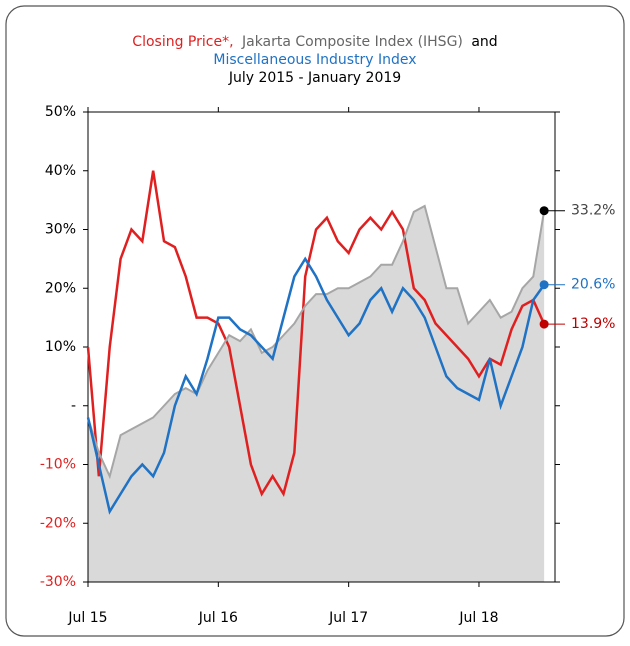 Image resolution: width=630 pixels, height=646 pixels. What do you see at coordinates (87, 618) in the screenshot?
I see `x-tick-label: Jul 15` at bounding box center [87, 618].